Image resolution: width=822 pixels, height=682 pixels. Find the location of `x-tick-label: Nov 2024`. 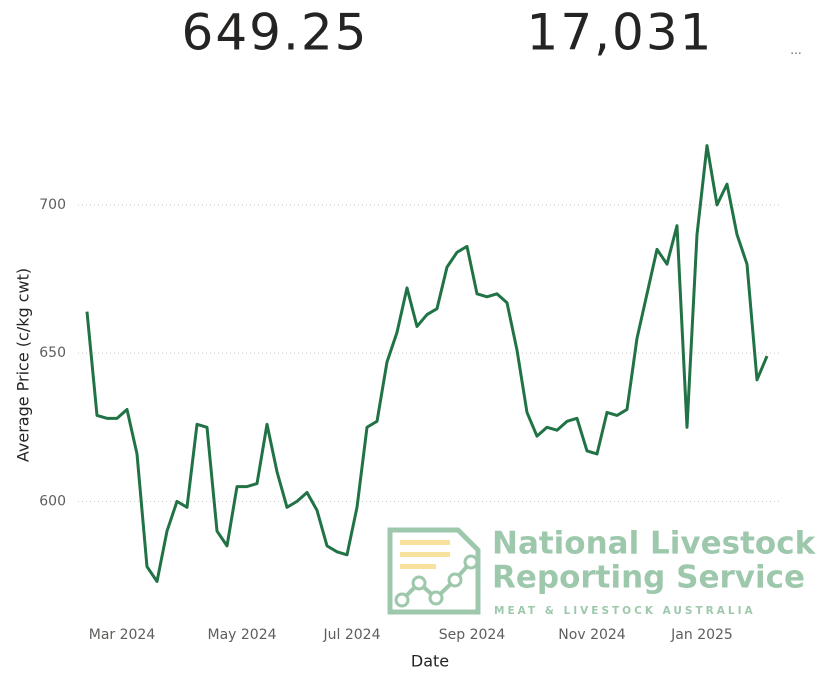

x-tick-label: Nov 2024 is located at coordinates (591, 635).